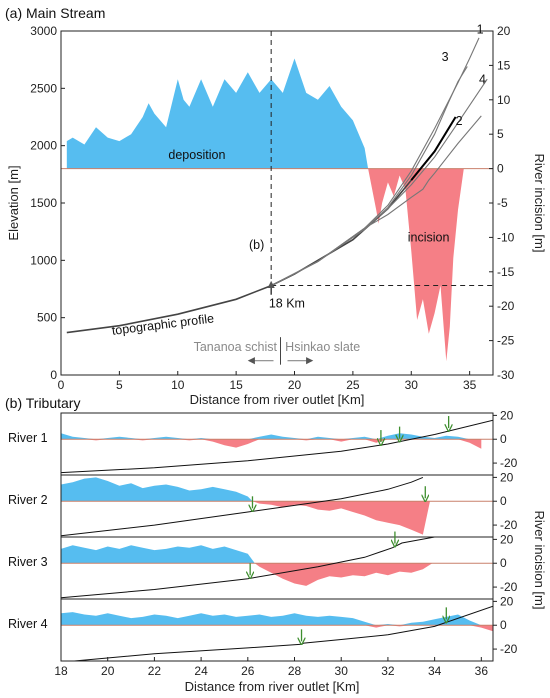  I want to click on x-tick-label-b: 34, so click(435, 671).